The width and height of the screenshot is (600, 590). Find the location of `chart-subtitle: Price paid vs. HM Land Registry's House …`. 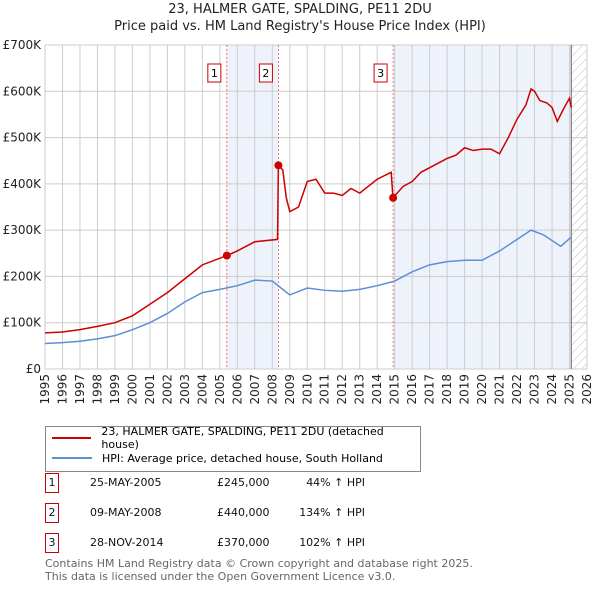

chart-subtitle: Price paid vs. HM Land Registry's House … is located at coordinates (300, 26).